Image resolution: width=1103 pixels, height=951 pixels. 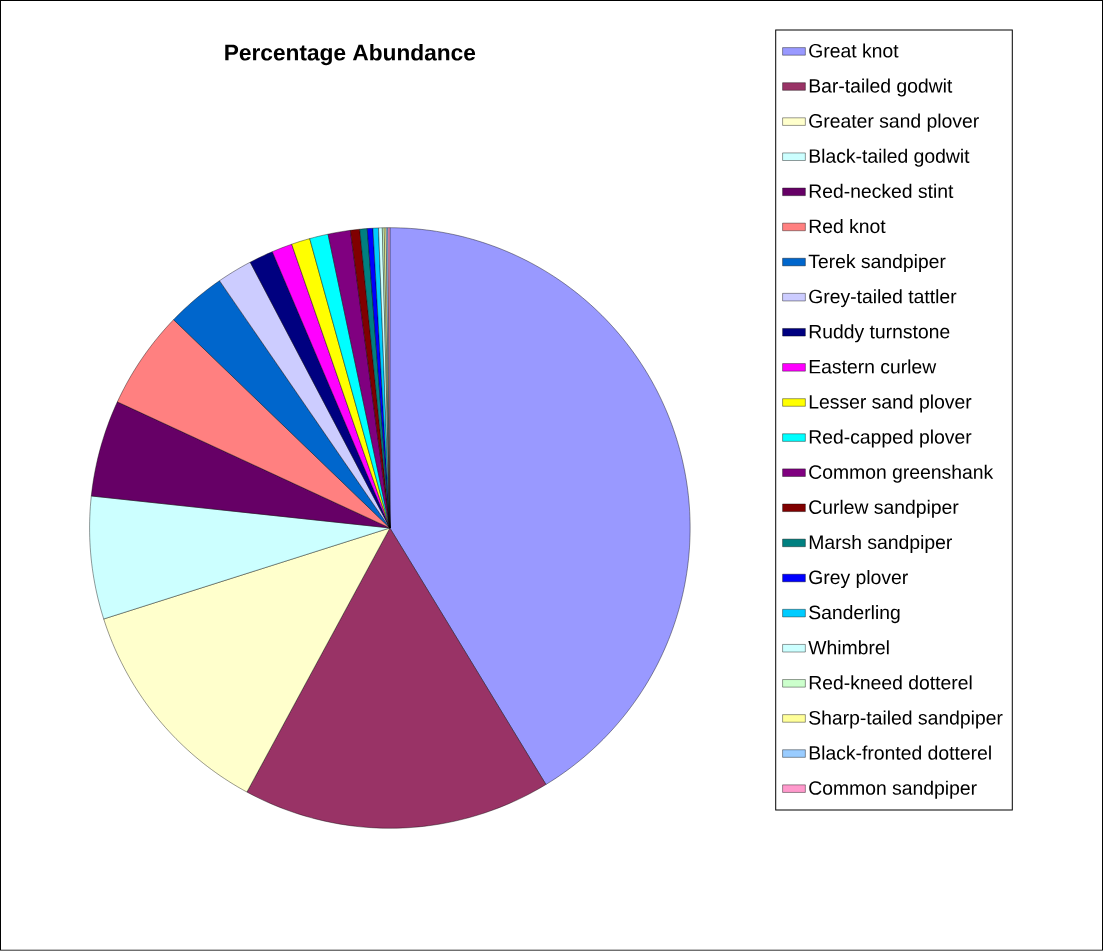 What do you see at coordinates (901, 473) in the screenshot?
I see `legend-label: Common greenshank` at bounding box center [901, 473].